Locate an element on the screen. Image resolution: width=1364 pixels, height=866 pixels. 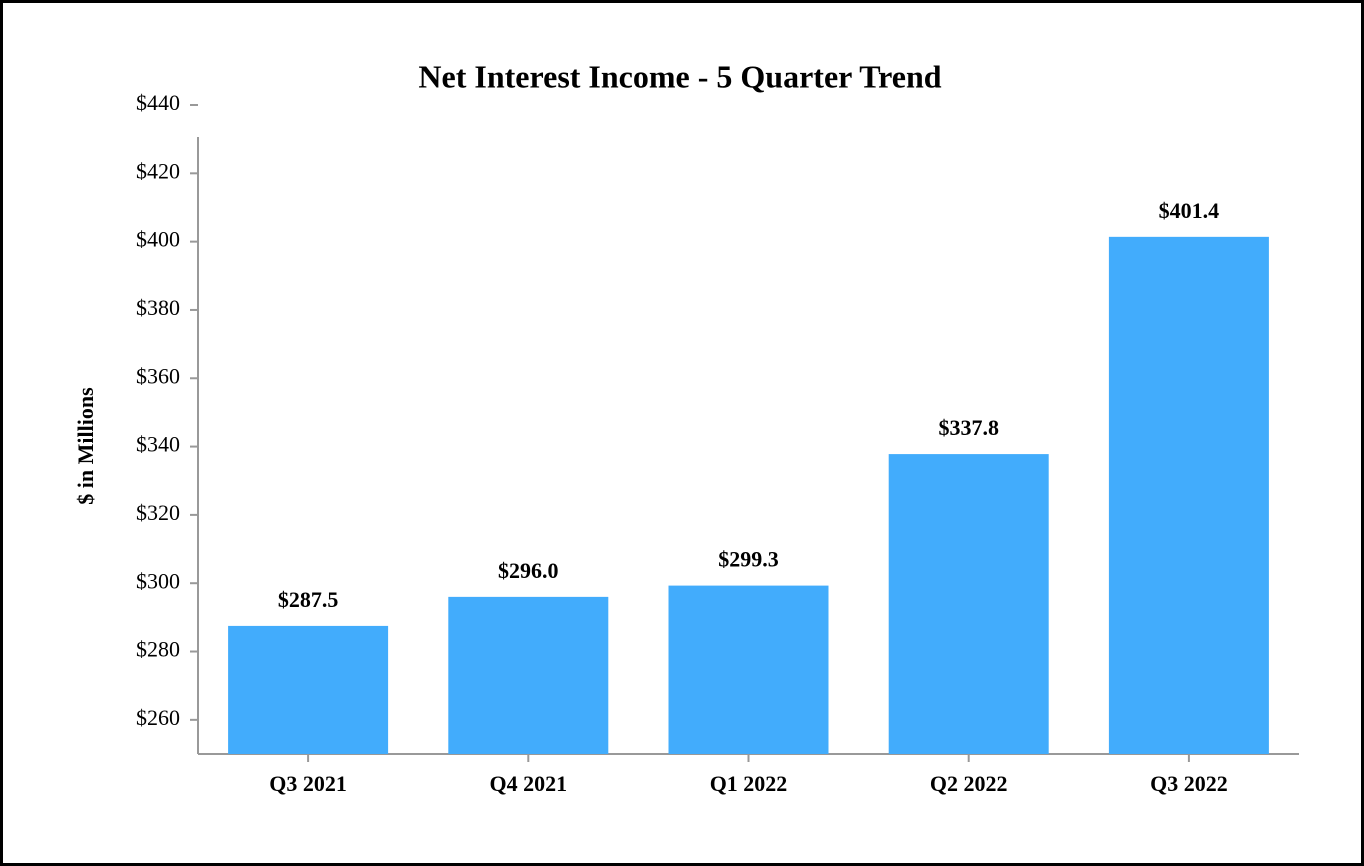
y-tick-label: $300 is located at coordinates (158, 580).